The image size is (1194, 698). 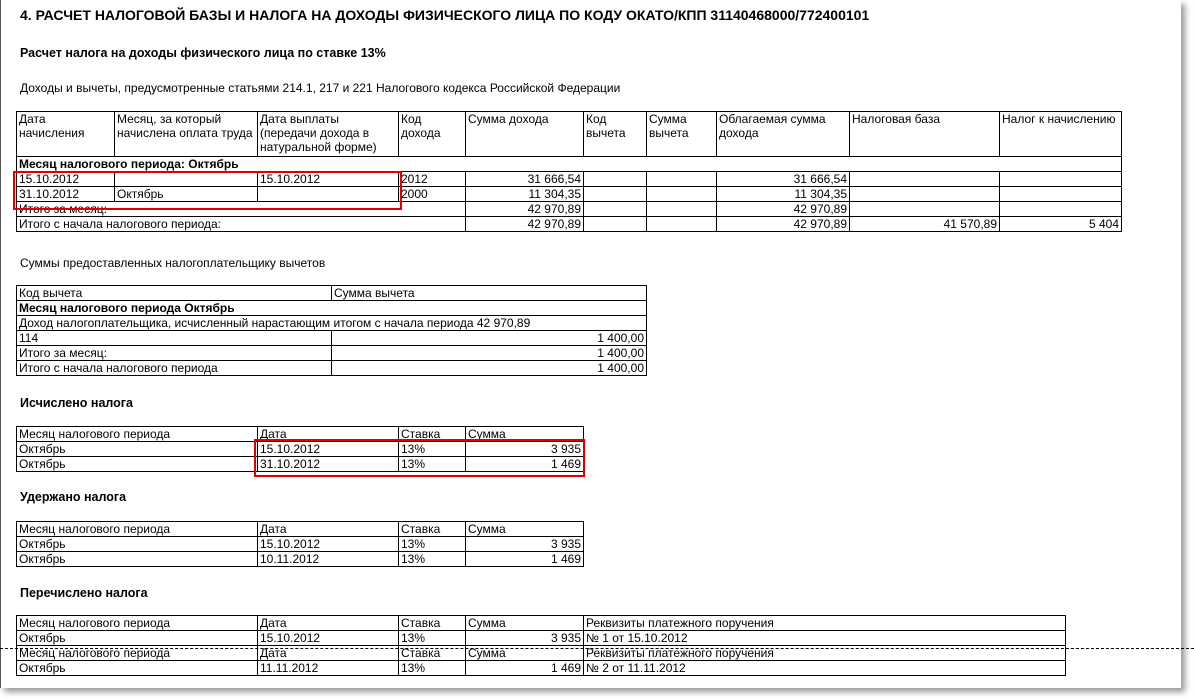 What do you see at coordinates (1060, 134) in the screenshot?
I see `column-header: Налог к начислению` at bounding box center [1060, 134].